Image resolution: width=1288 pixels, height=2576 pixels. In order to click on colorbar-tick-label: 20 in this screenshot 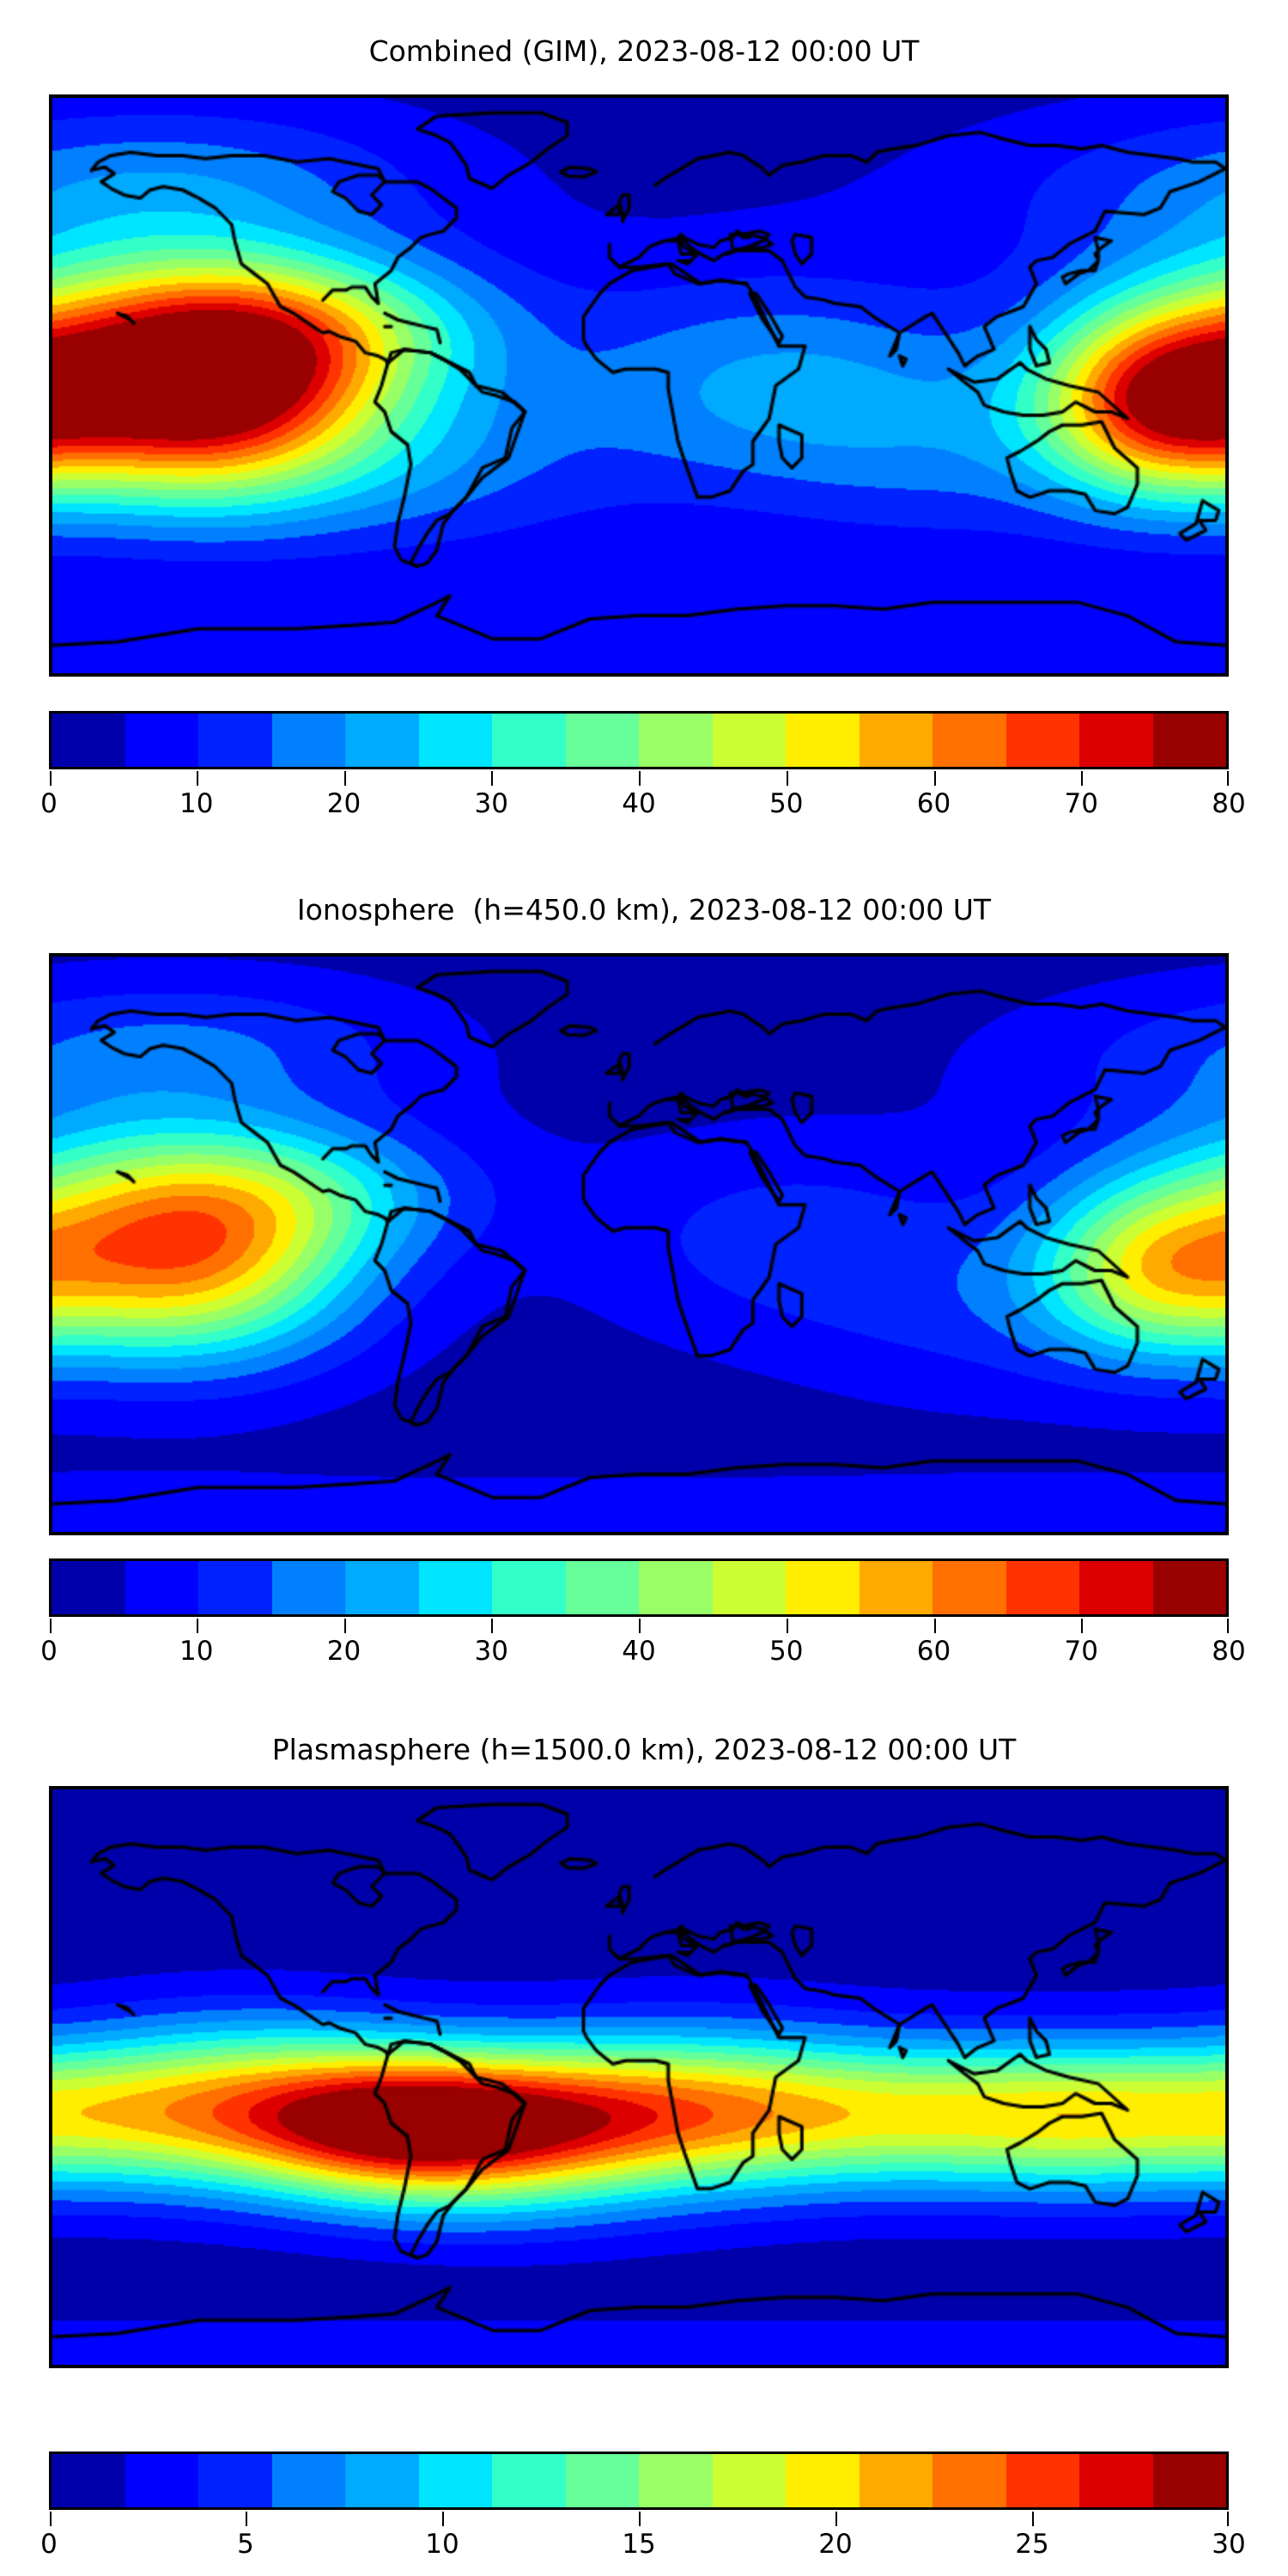, I will do `click(344, 803)`.